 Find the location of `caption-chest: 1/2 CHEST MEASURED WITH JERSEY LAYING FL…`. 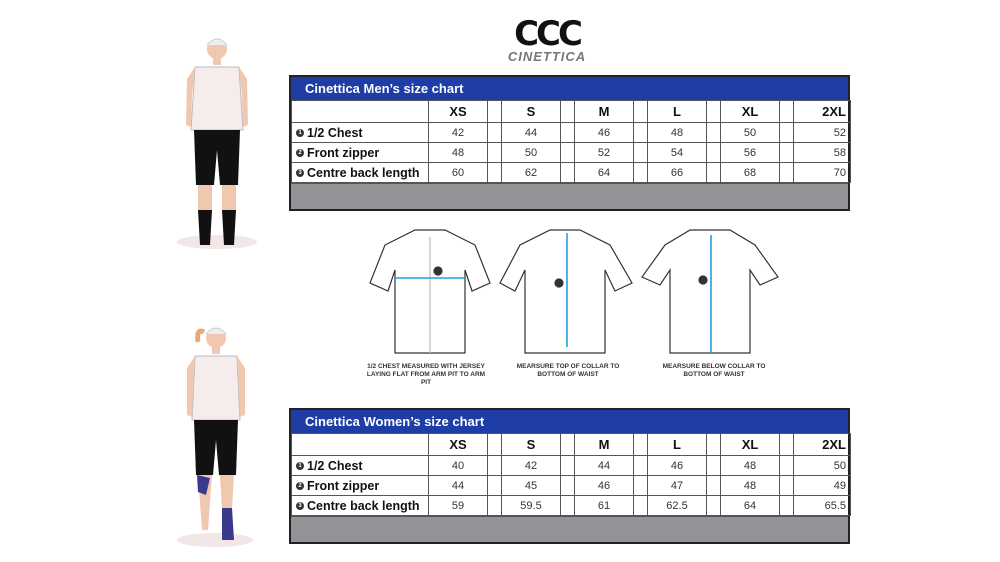

caption-chest: 1/2 CHEST MEASURED WITH JERSEY LAYING FL… is located at coordinates (426, 374).